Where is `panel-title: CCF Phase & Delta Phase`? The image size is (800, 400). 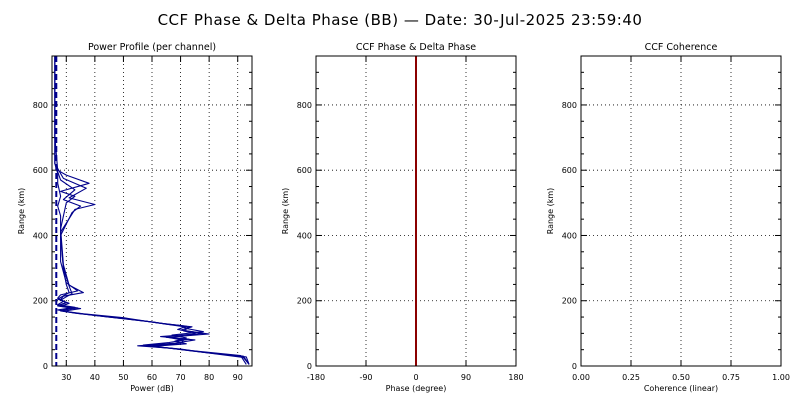
panel-title: CCF Phase & Delta Phase is located at coordinates (416, 47).